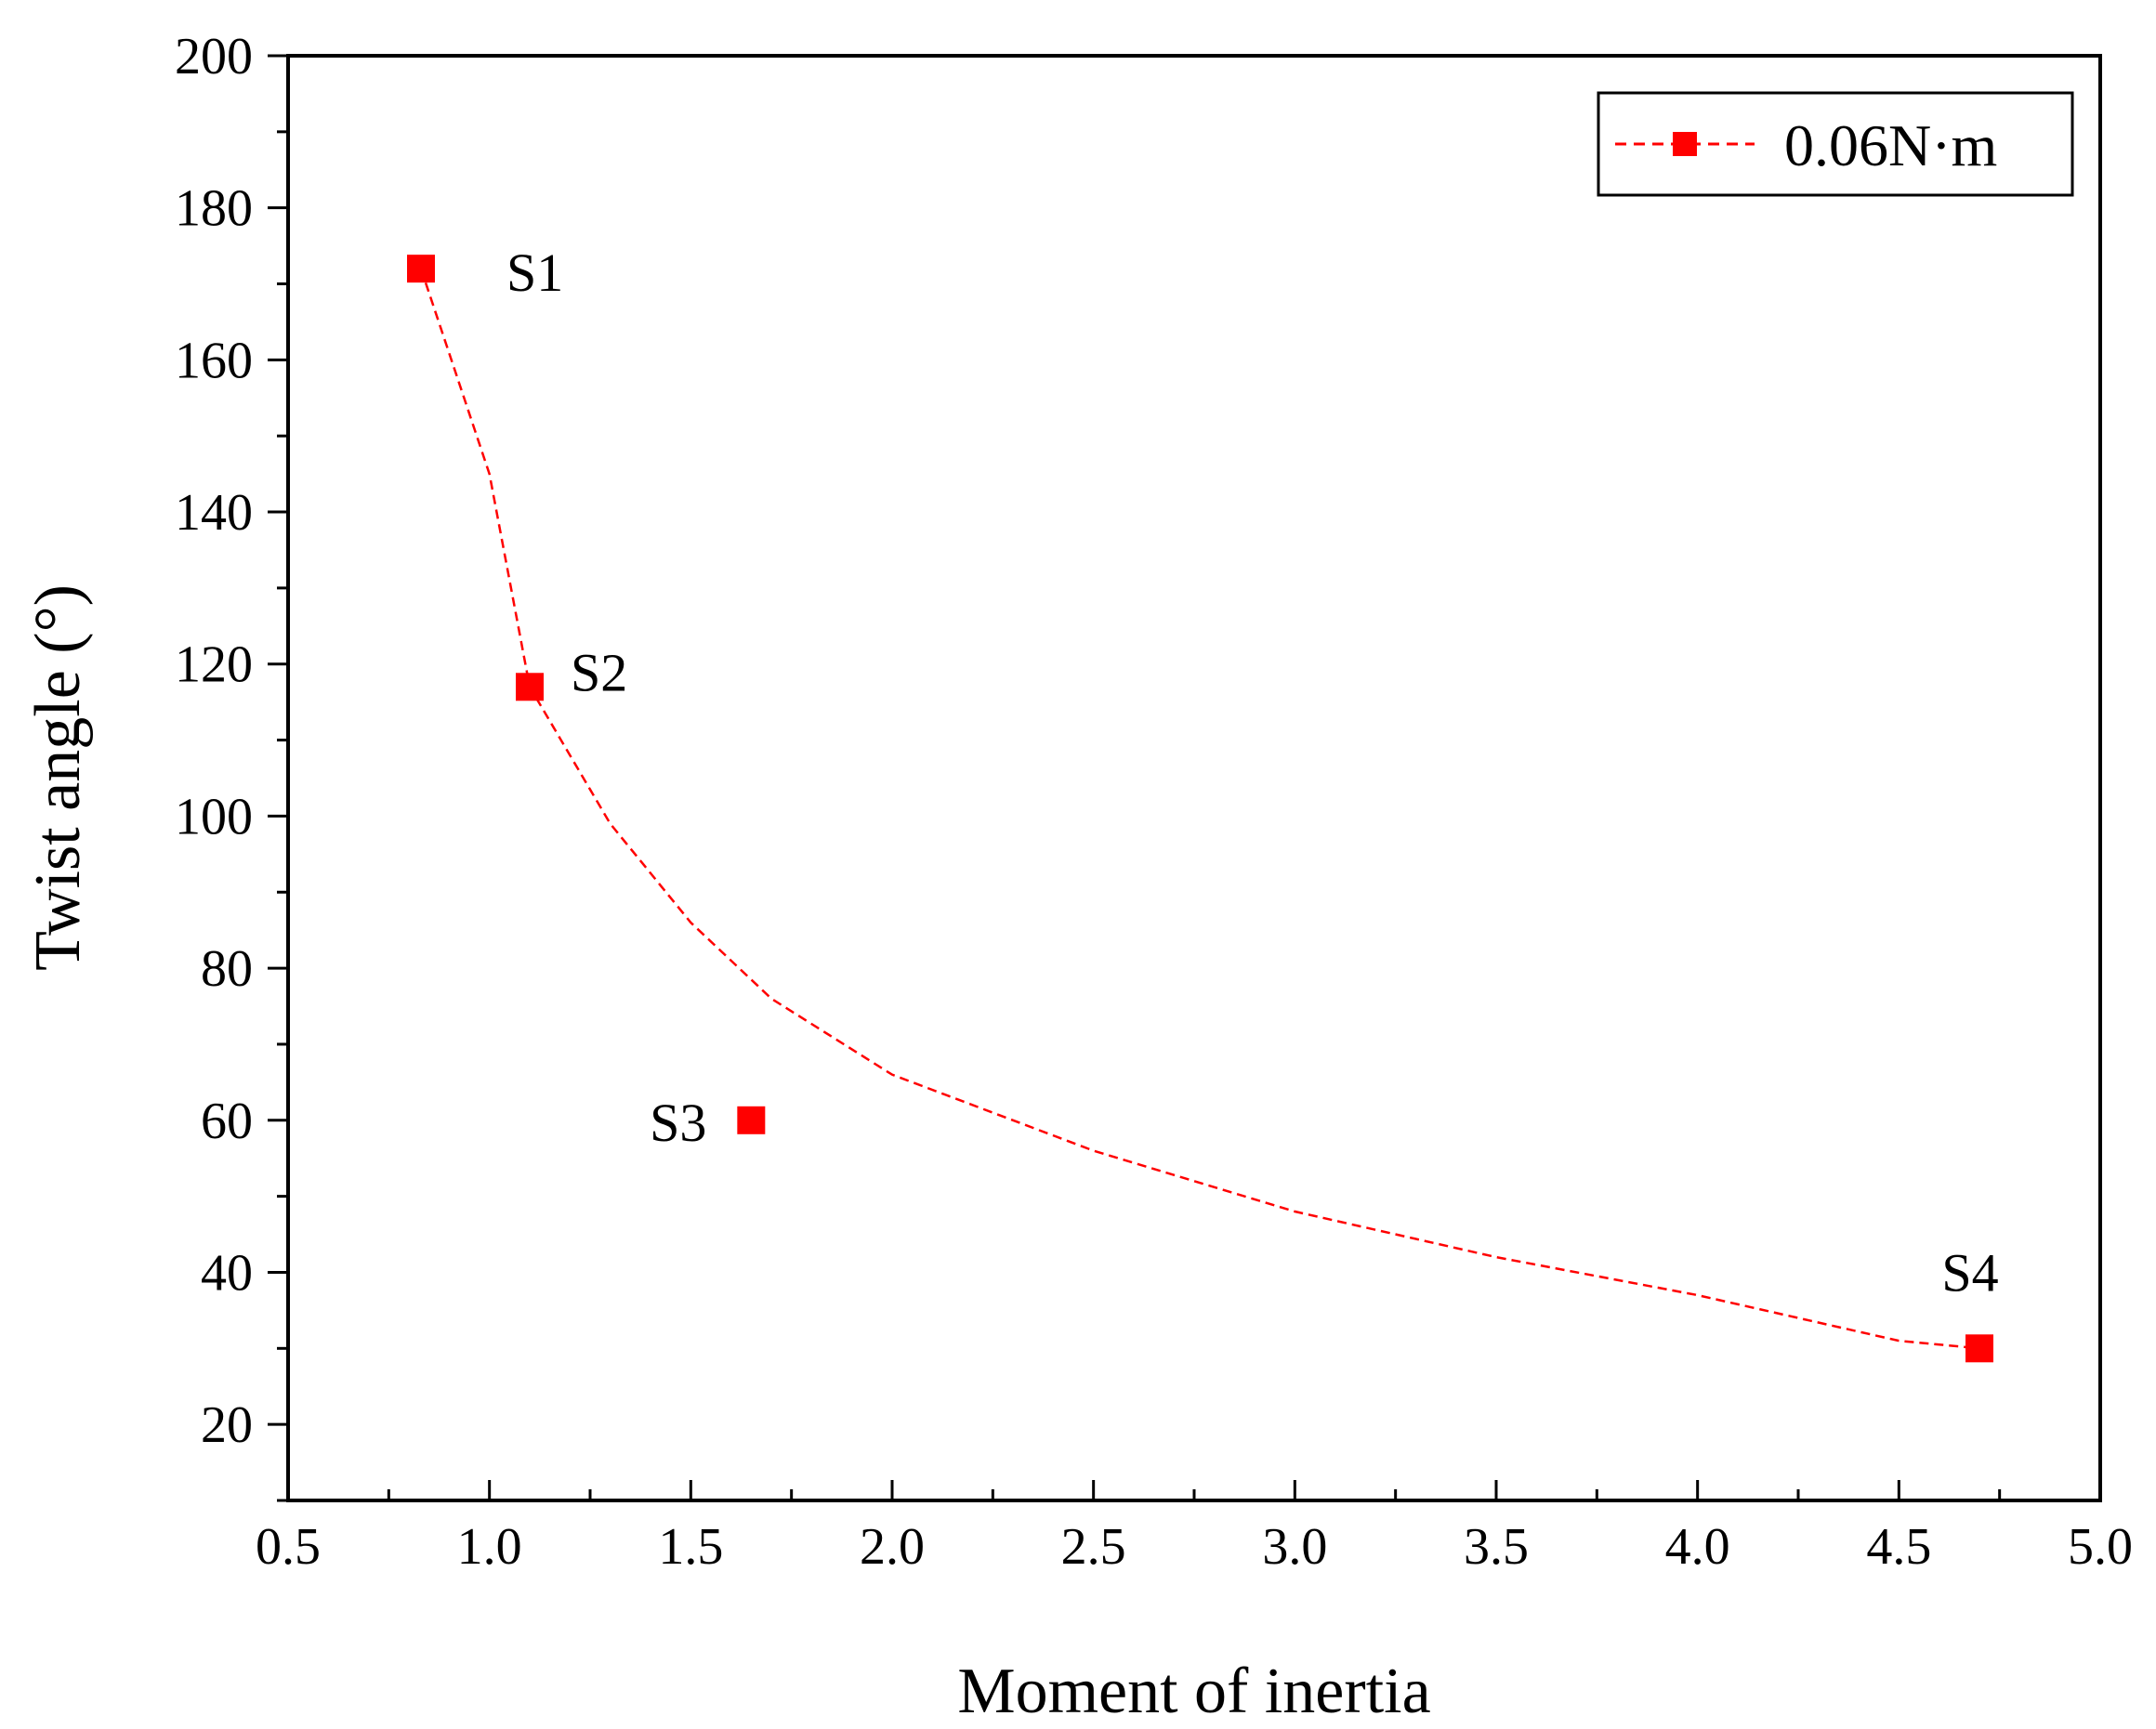 The width and height of the screenshot is (2156, 1729). What do you see at coordinates (58, 777) in the screenshot?
I see `y-axis-title: Twist angle (°)` at bounding box center [58, 777].